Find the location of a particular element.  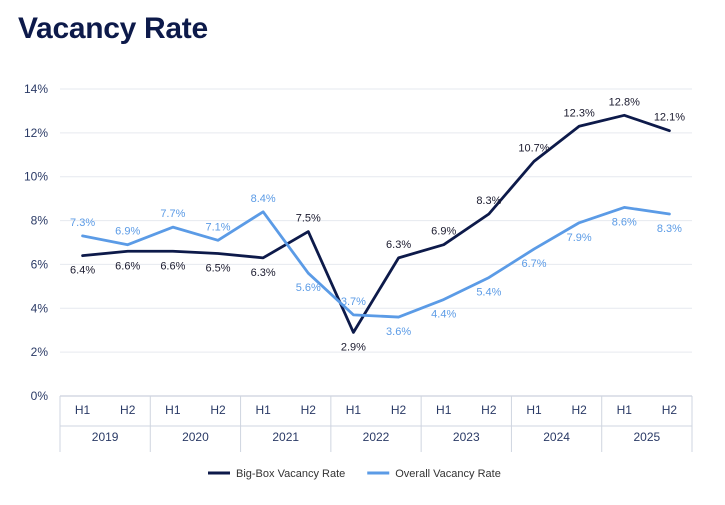

data-label: 2.9% is located at coordinates (353, 347).